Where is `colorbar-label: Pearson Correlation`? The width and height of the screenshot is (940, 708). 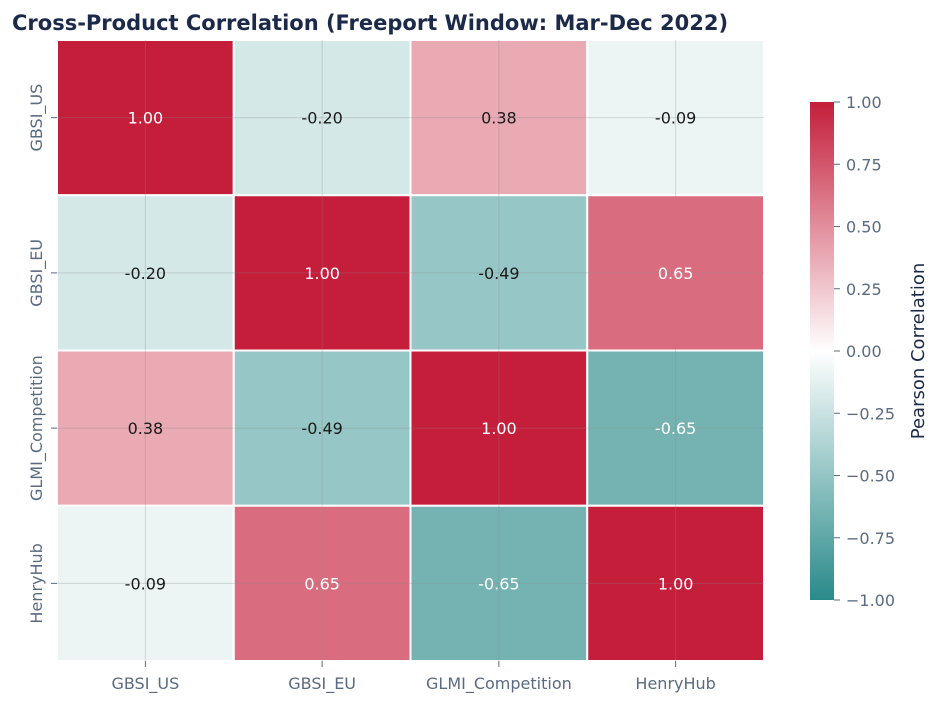 colorbar-label: Pearson Correlation is located at coordinates (918, 351).